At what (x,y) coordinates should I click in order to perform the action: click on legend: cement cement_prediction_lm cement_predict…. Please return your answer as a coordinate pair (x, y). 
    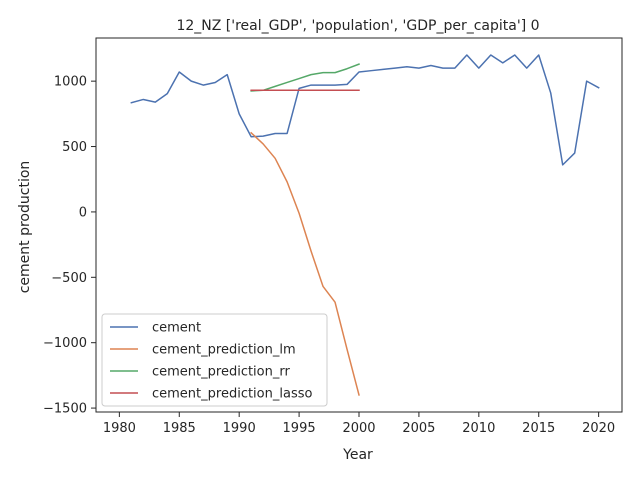
    Looking at the image, I should click on (214, 360).